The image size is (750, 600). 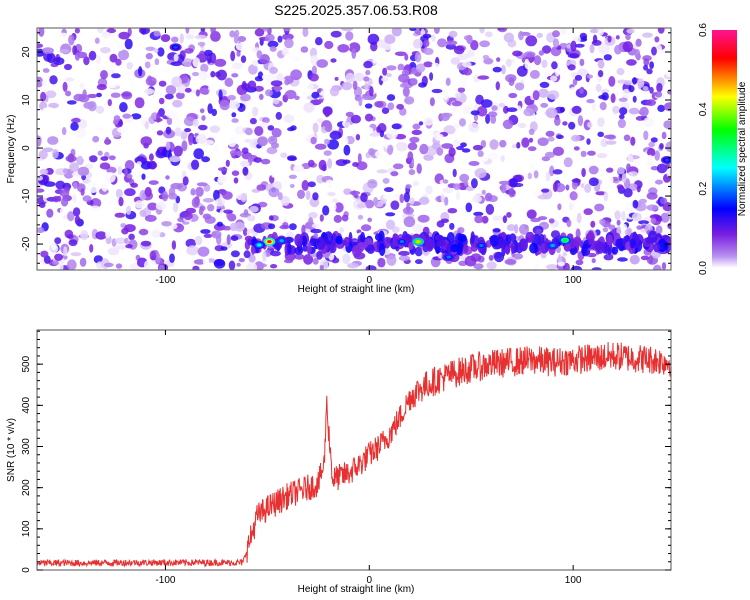 What do you see at coordinates (26, 52) in the screenshot?
I see `y-tick-label: 20` at bounding box center [26, 52].